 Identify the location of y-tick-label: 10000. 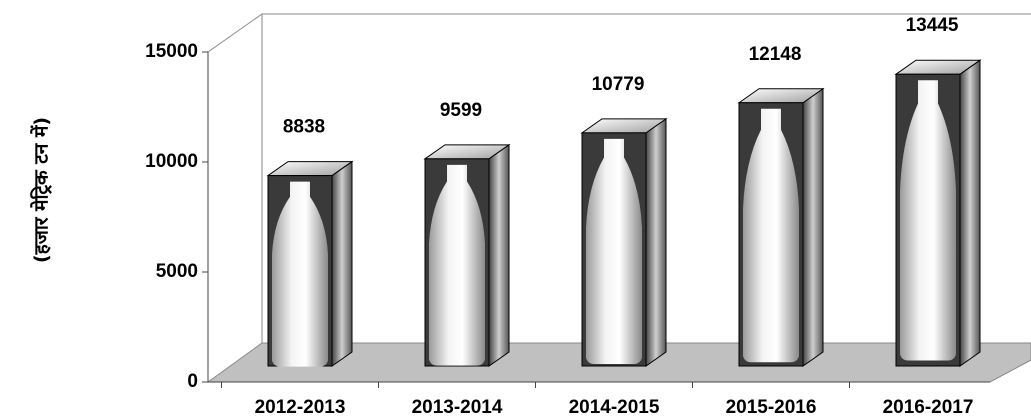
(171, 161).